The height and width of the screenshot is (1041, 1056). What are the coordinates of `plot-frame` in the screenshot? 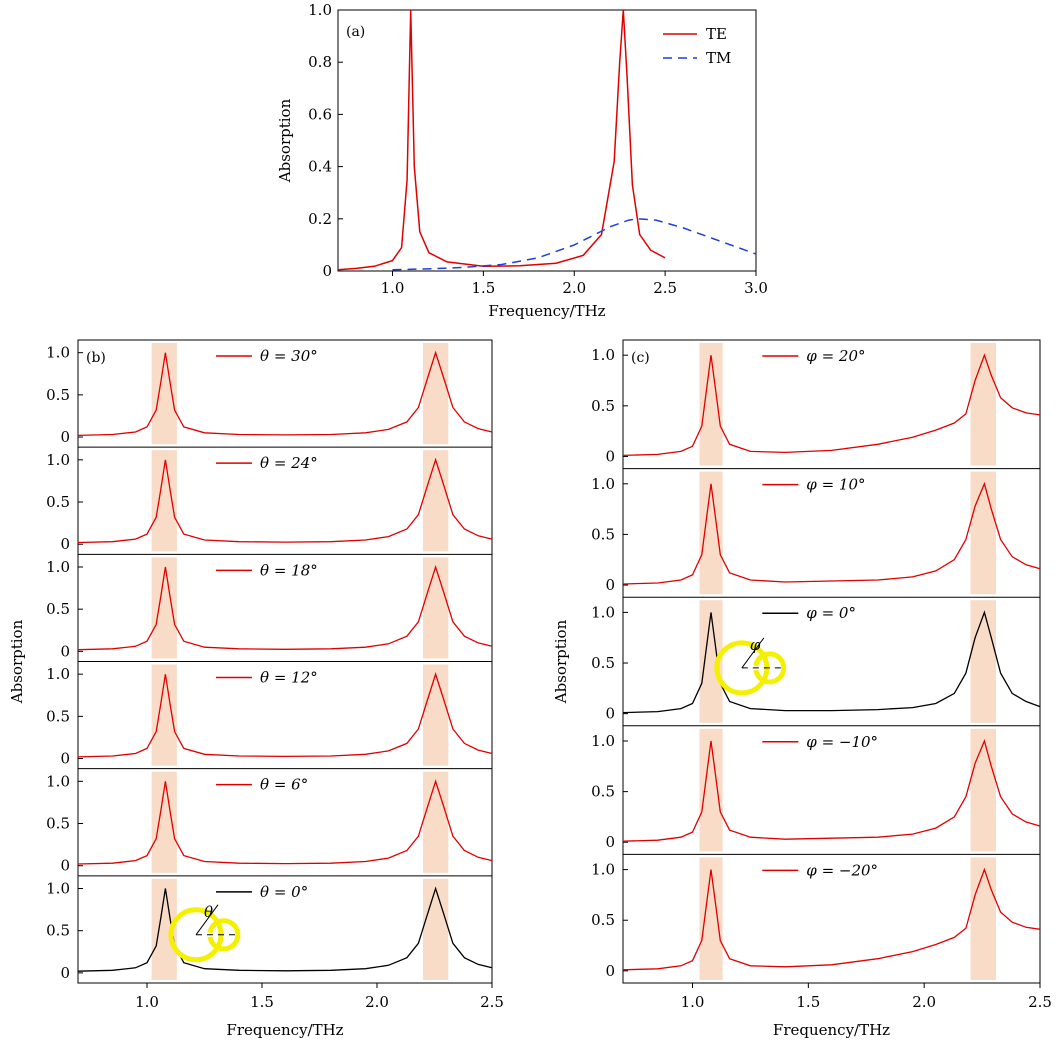 It's located at (547, 140).